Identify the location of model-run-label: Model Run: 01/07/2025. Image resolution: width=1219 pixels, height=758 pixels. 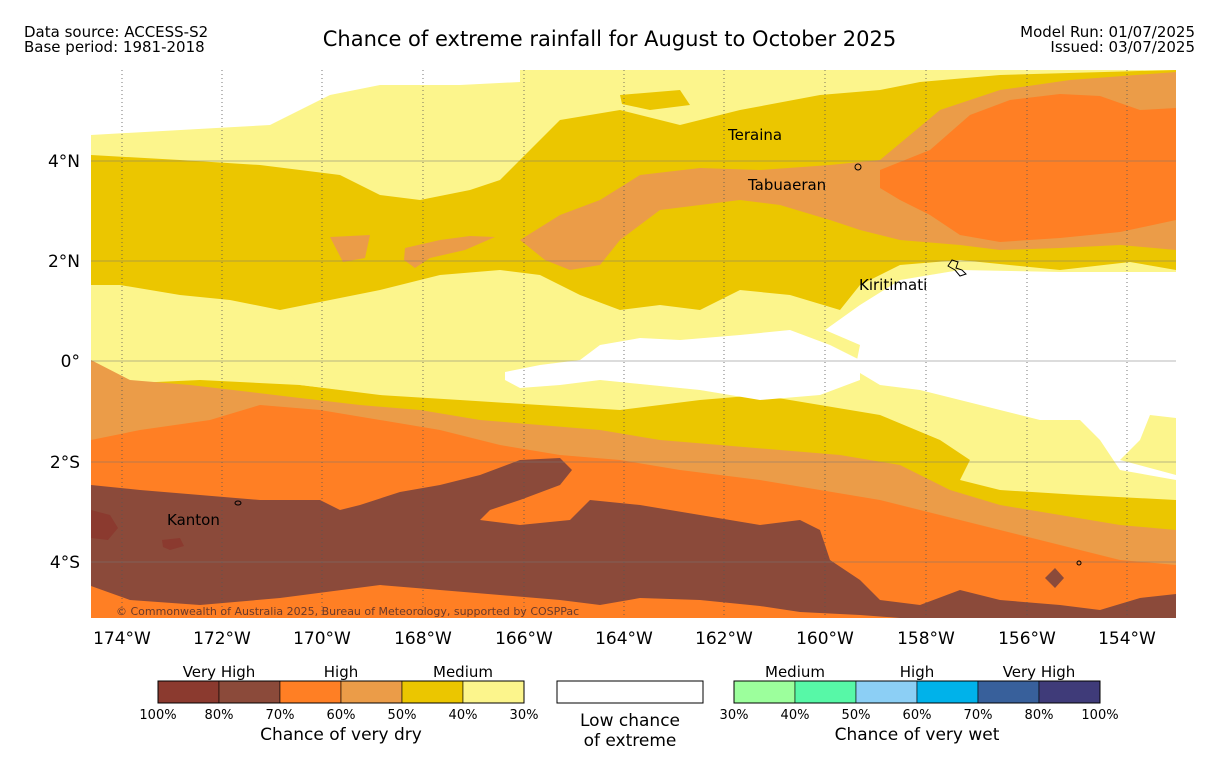
(1107, 32).